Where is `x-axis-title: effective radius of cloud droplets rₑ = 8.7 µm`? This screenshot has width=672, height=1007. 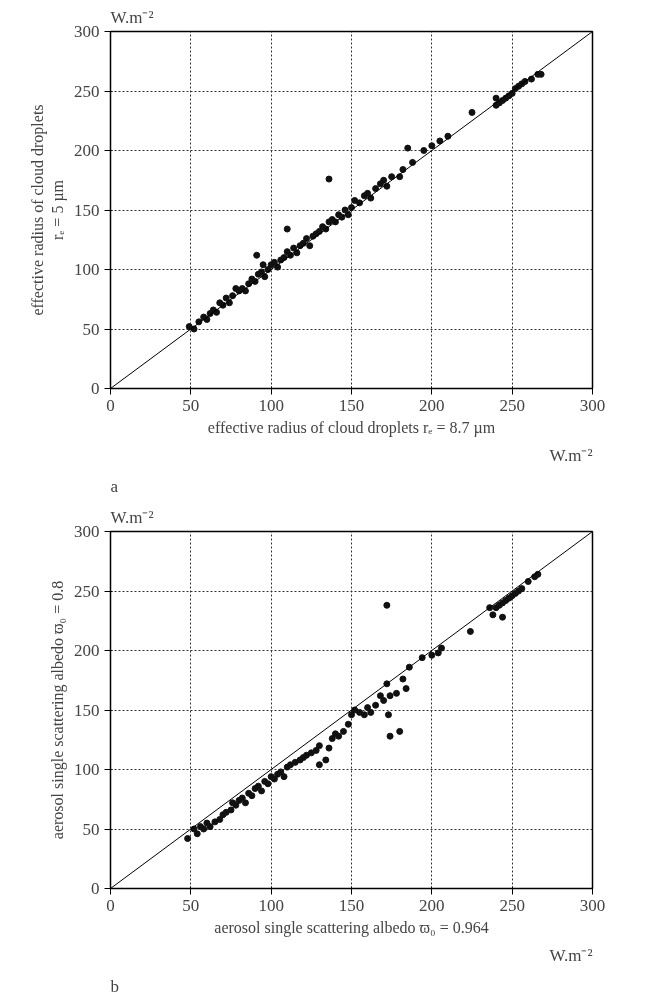 x-axis-title: effective radius of cloud droplets rₑ = 8.7 µm is located at coordinates (351, 427).